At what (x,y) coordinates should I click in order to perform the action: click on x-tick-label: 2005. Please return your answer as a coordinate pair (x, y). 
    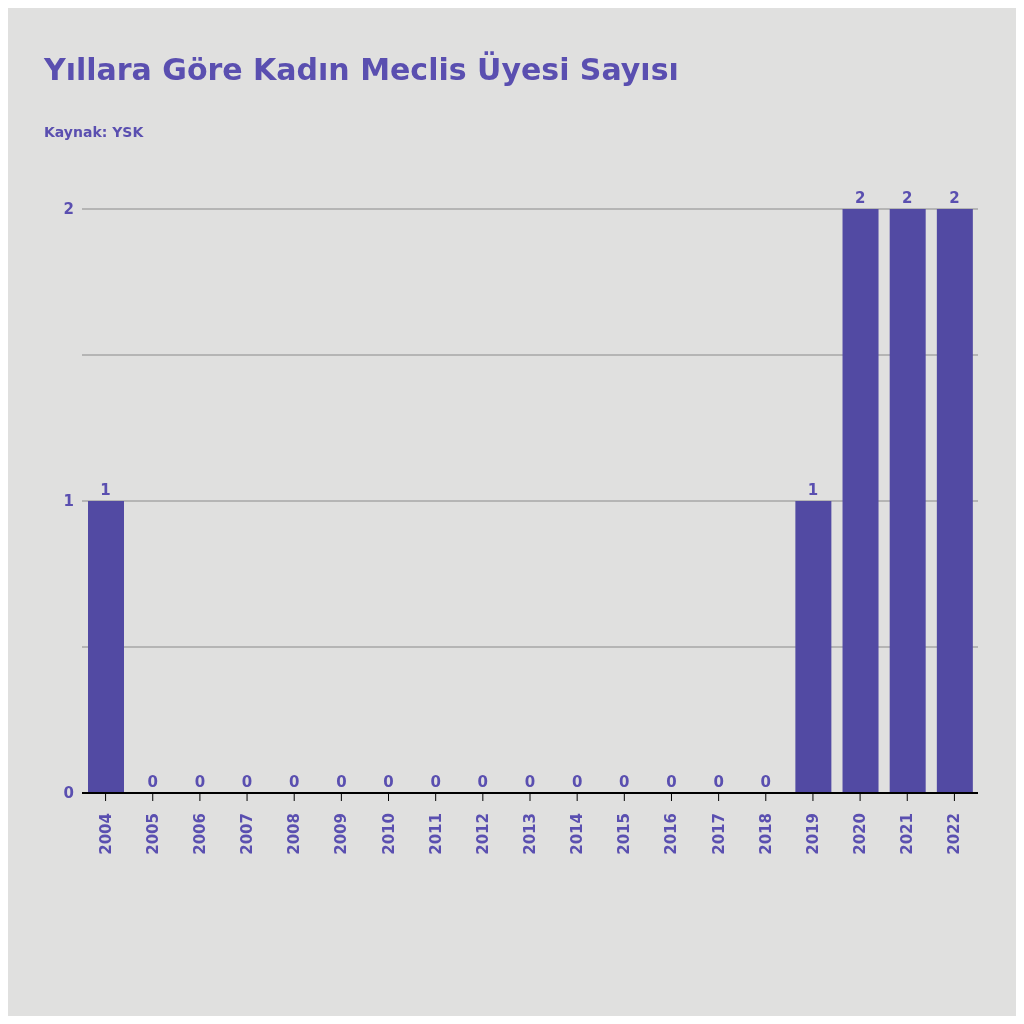
    Looking at the image, I should click on (152, 834).